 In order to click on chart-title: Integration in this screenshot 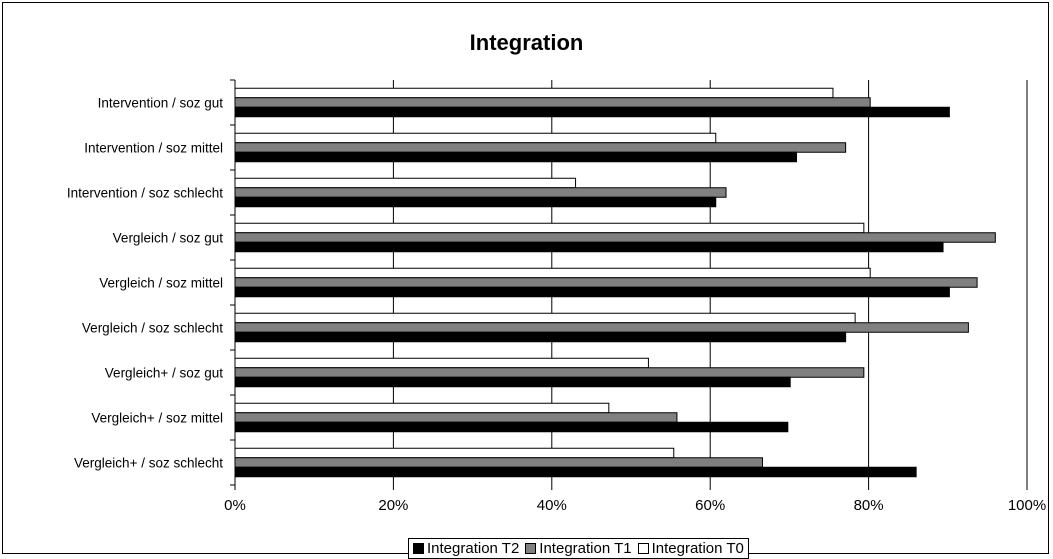, I will do `click(526, 42)`.